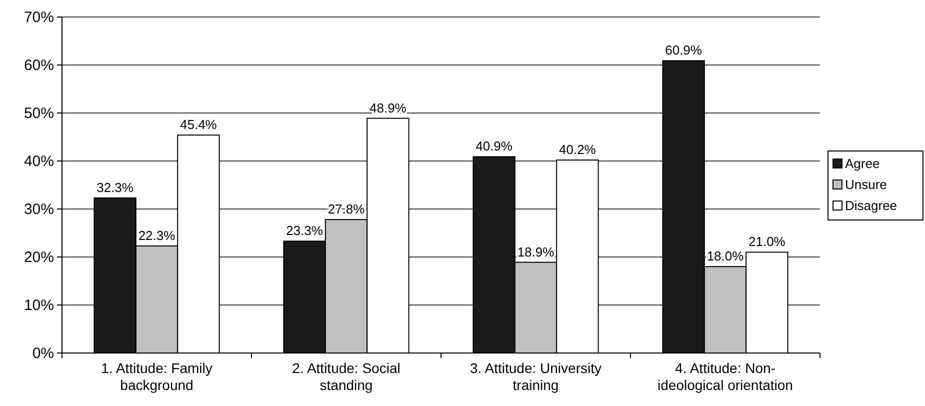 Image resolution: width=925 pixels, height=406 pixels. What do you see at coordinates (683, 50) in the screenshot?
I see `data-label: 60.9%` at bounding box center [683, 50].